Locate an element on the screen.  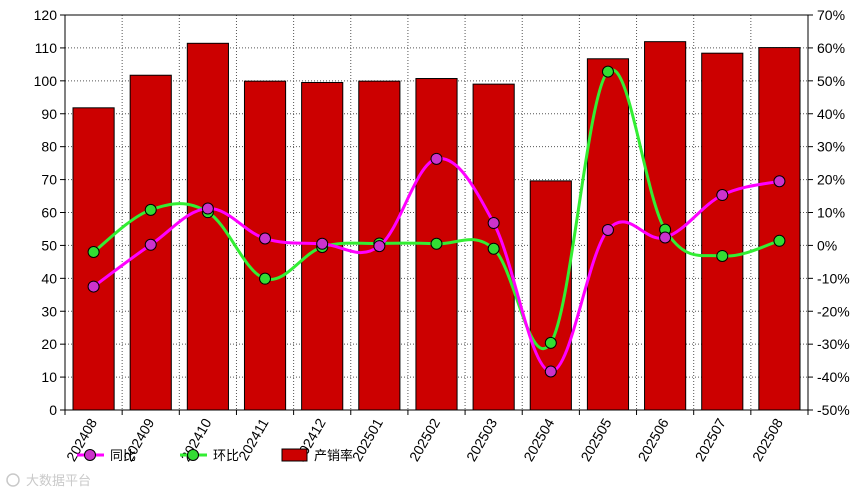
y-right-tick-label: -20% is located at coordinates (833, 311).